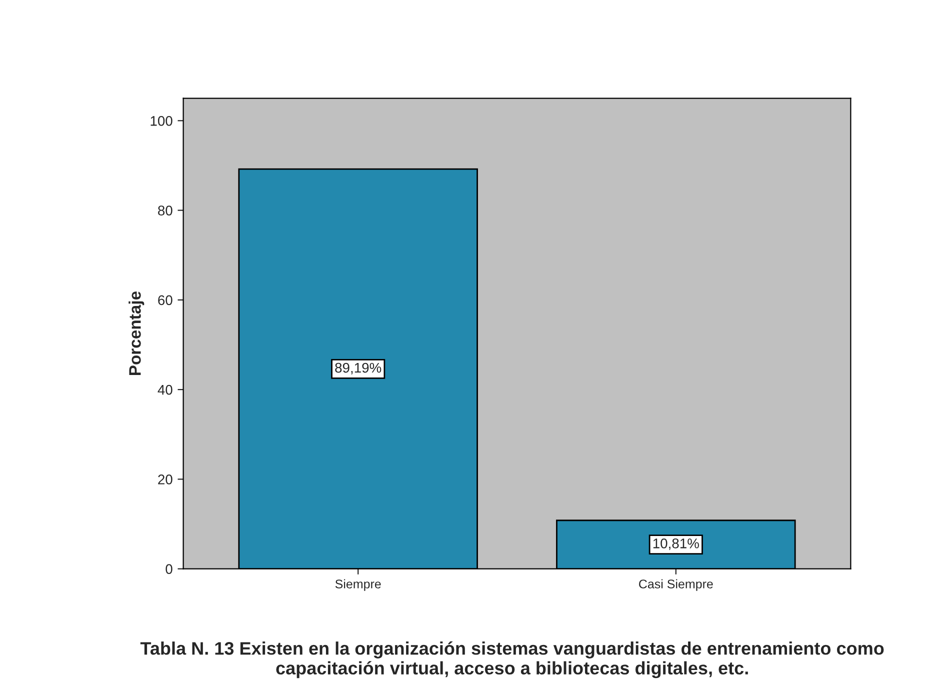 The height and width of the screenshot is (692, 940). What do you see at coordinates (165, 389) in the screenshot?
I see `y-tick-label: 40` at bounding box center [165, 389].